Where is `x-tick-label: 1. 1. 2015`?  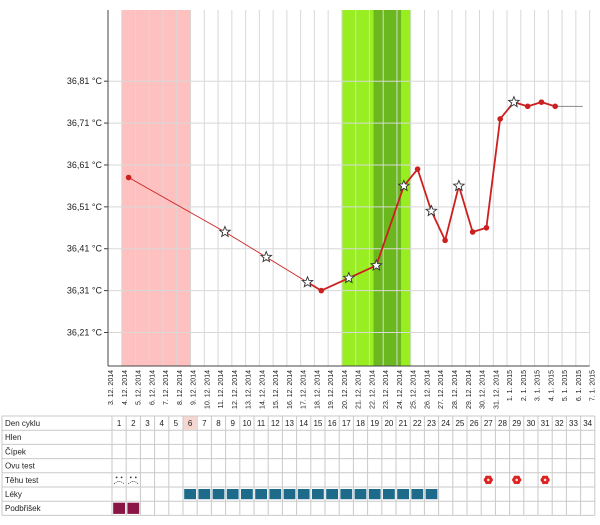
x-tick-label: 1. 1. 2015 is located at coordinates (510, 385).